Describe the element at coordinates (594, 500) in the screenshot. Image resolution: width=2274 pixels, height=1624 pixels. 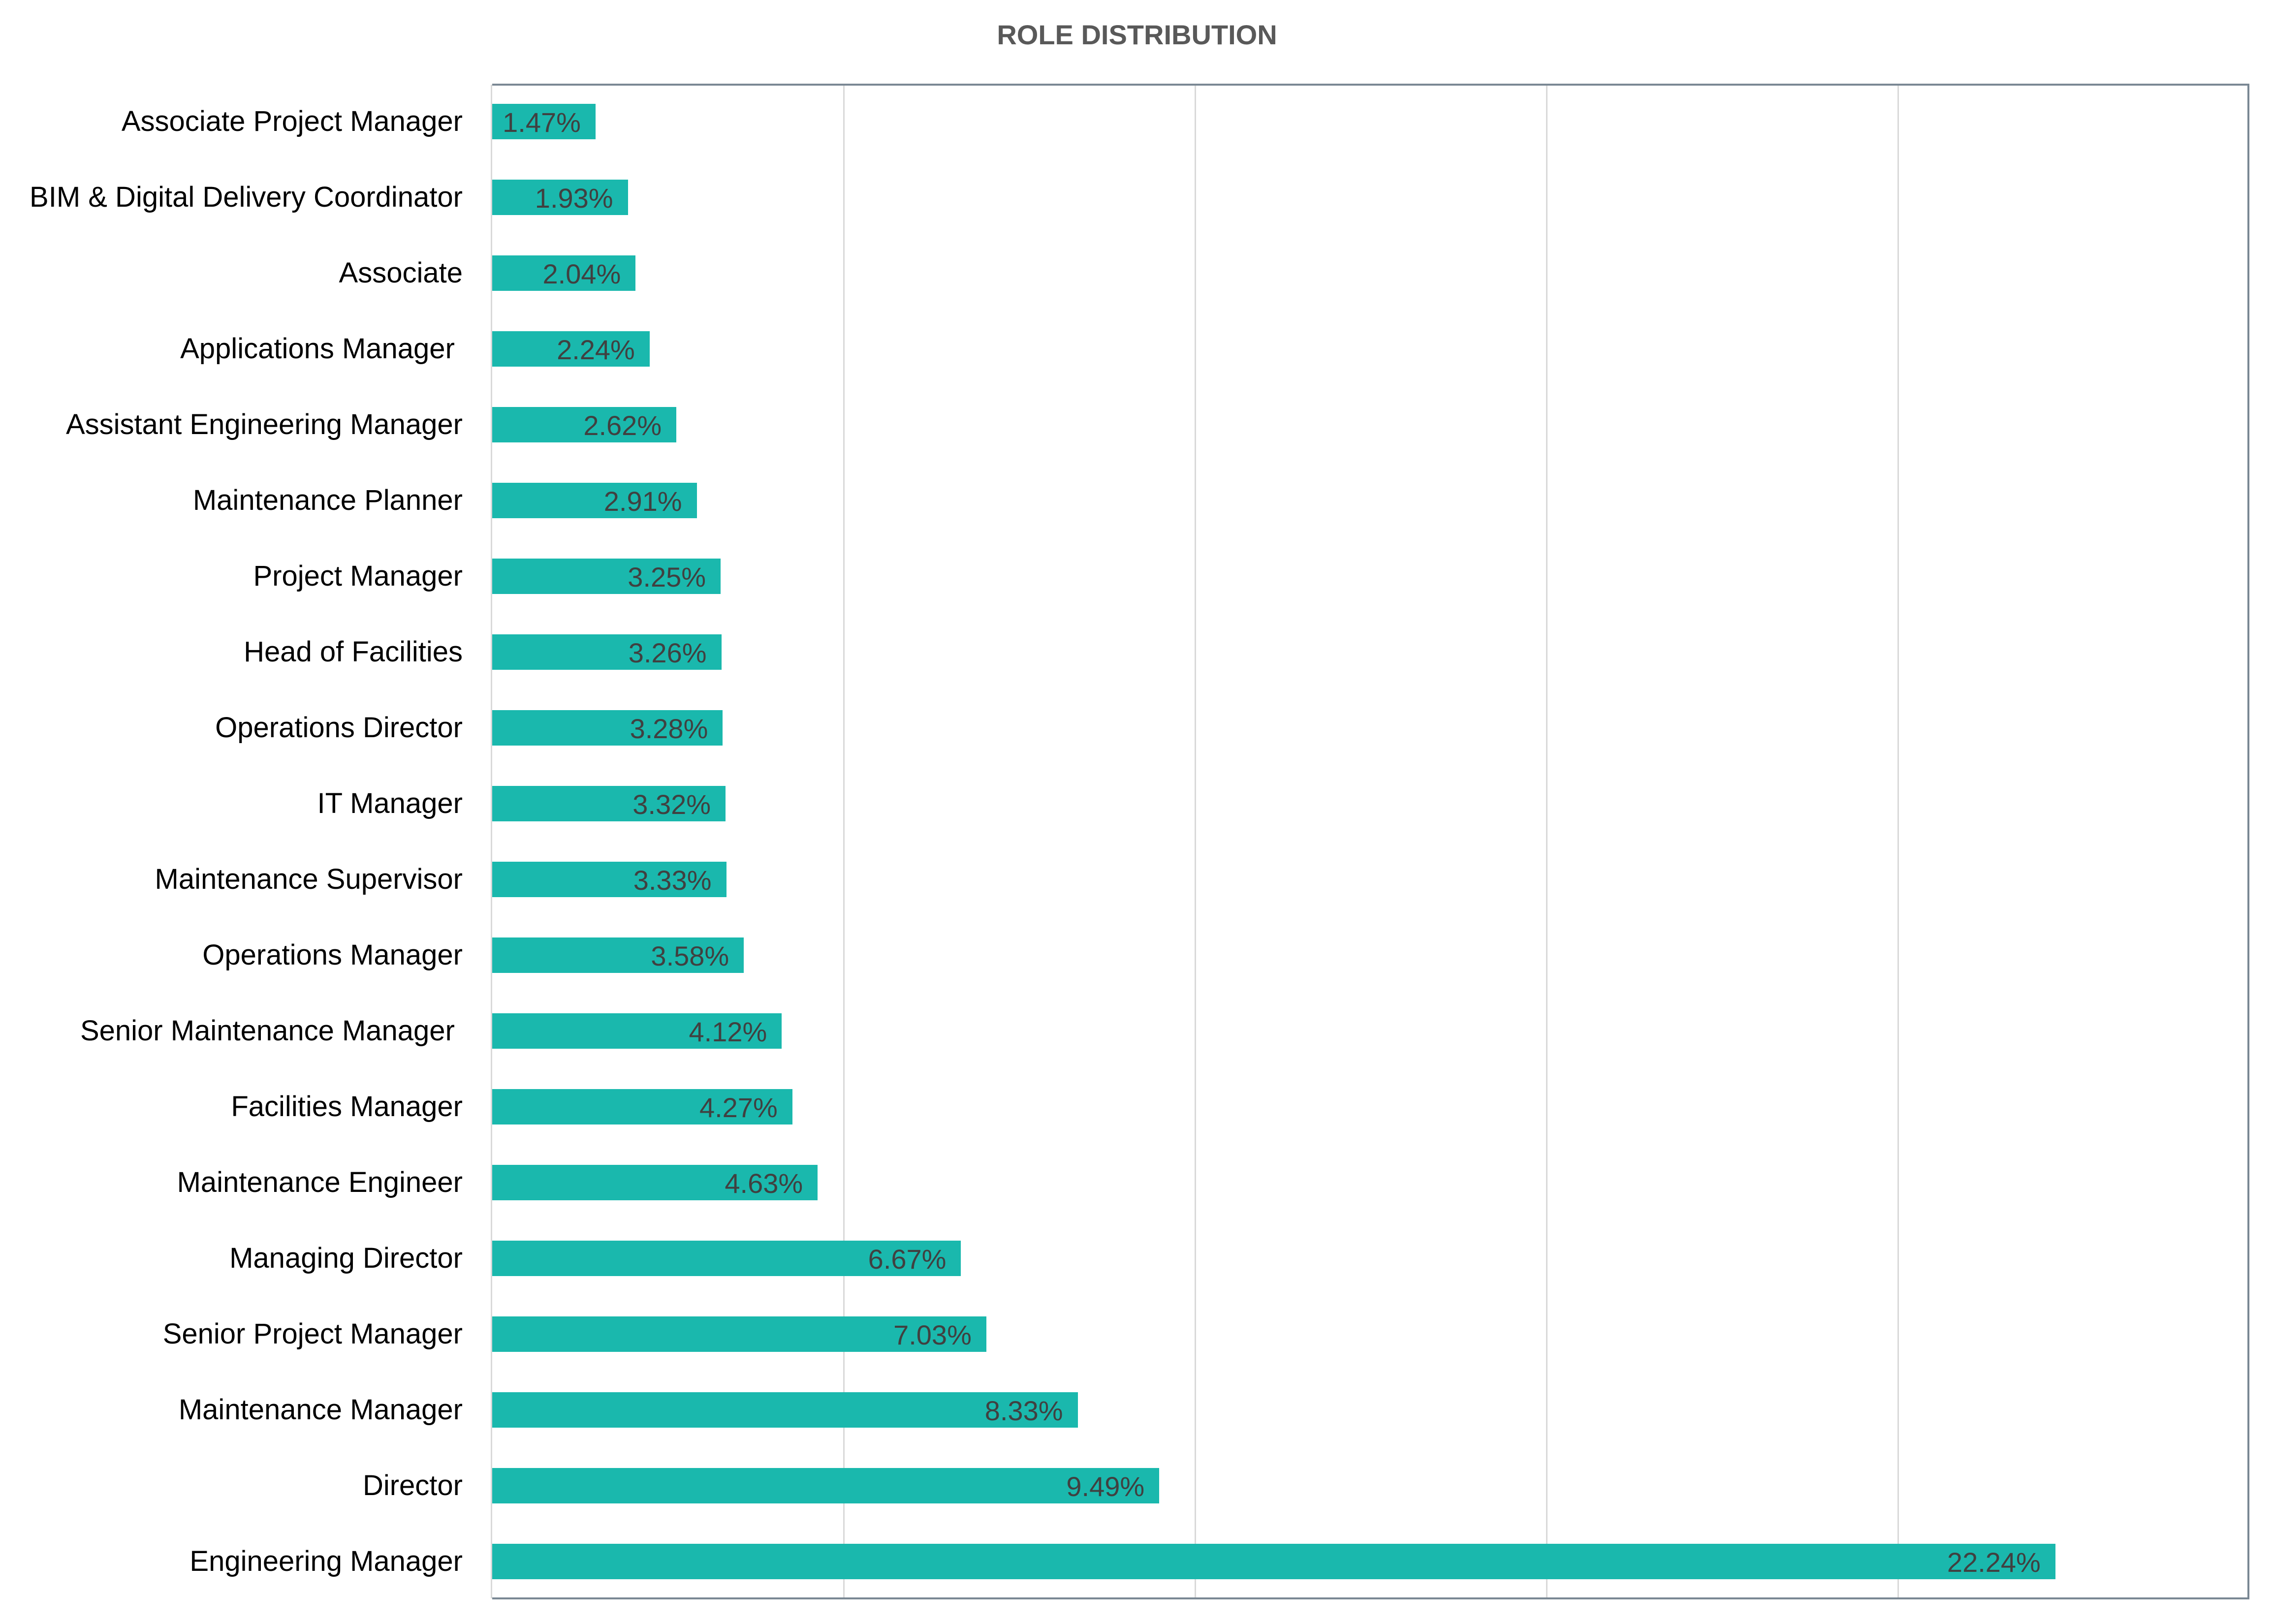
I see `bar: 2.91%` at that location.